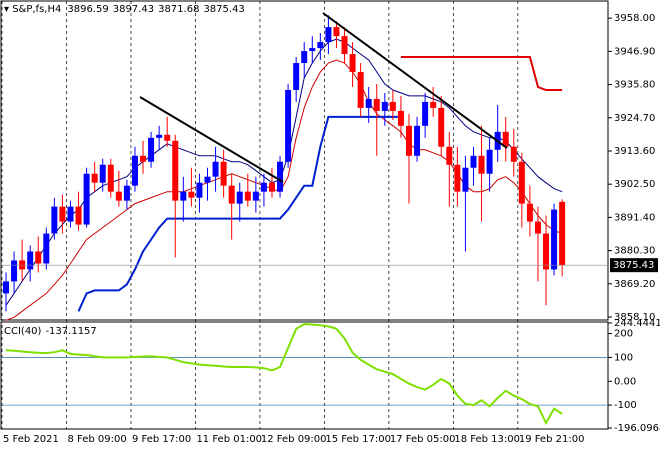  Describe the element at coordinates (634, 151) in the screenshot. I see `y-tick-label: 3913.60` at that location.